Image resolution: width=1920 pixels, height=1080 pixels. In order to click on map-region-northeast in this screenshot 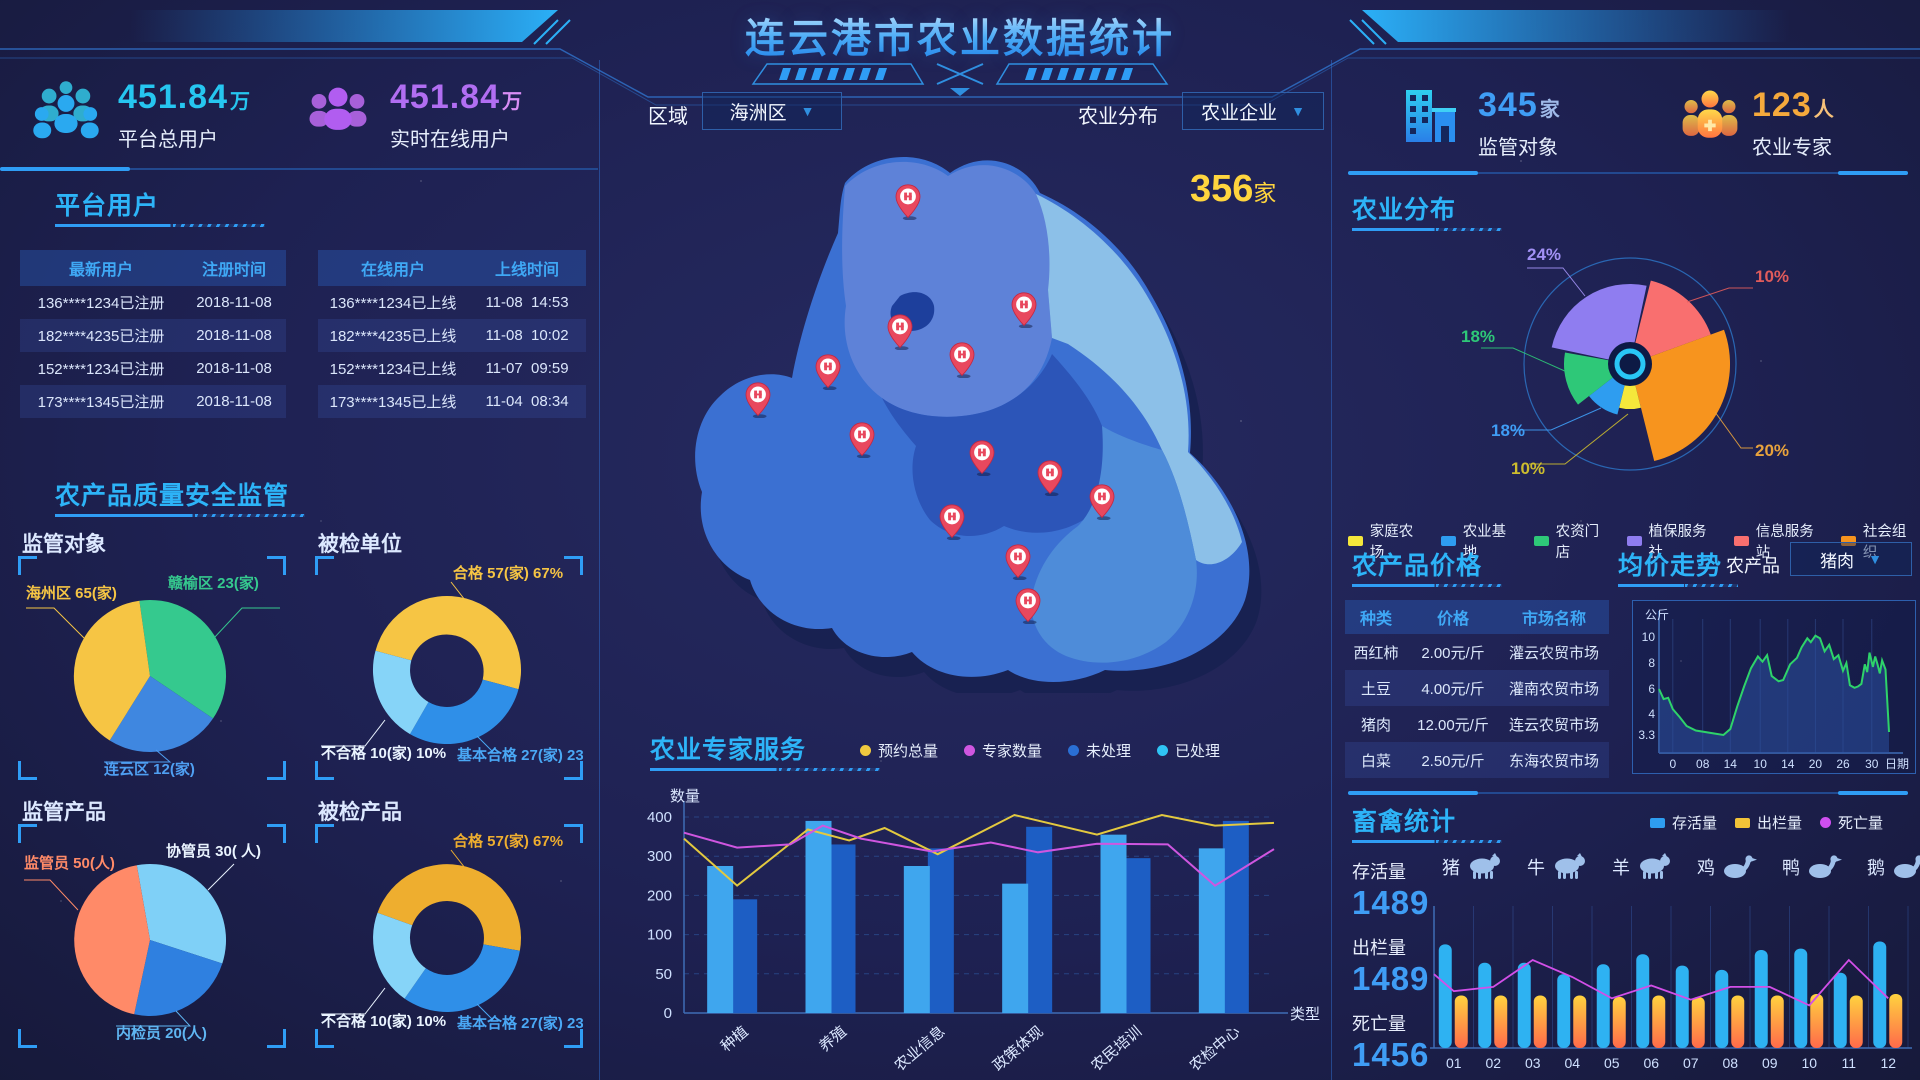, I will do `click(1139, 379)`.